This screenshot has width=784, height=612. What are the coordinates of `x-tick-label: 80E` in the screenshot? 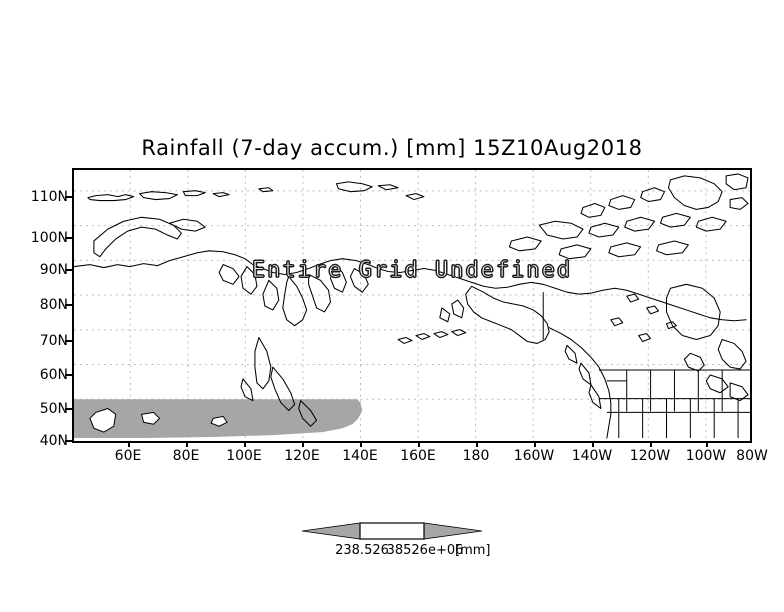 It's located at (186, 456).